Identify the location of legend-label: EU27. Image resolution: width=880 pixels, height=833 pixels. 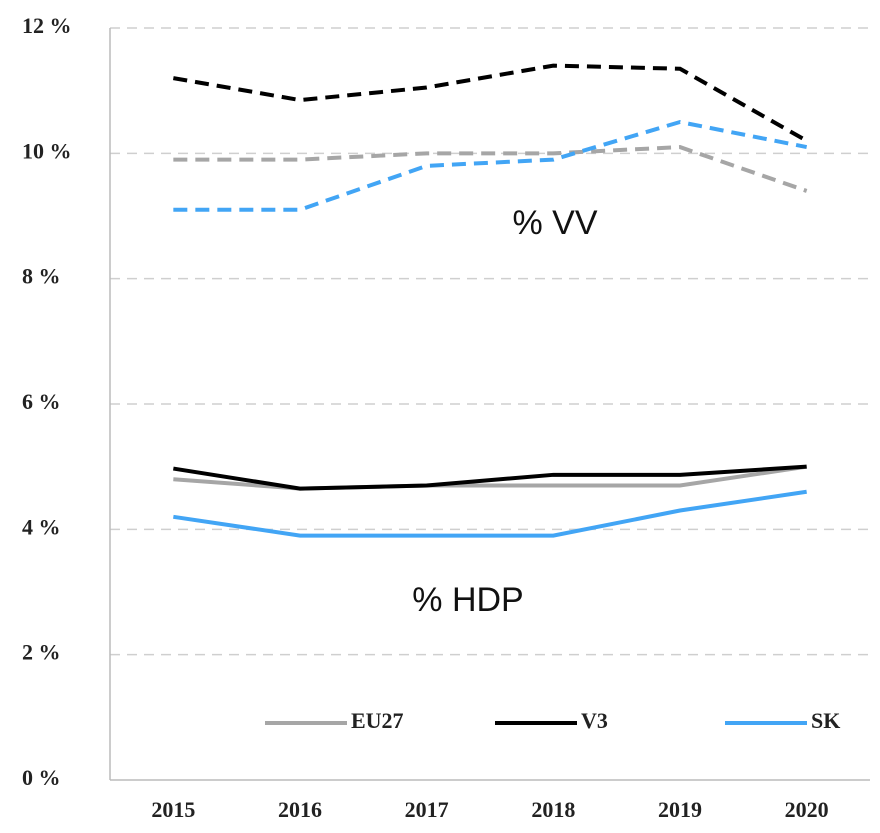
(377, 720).